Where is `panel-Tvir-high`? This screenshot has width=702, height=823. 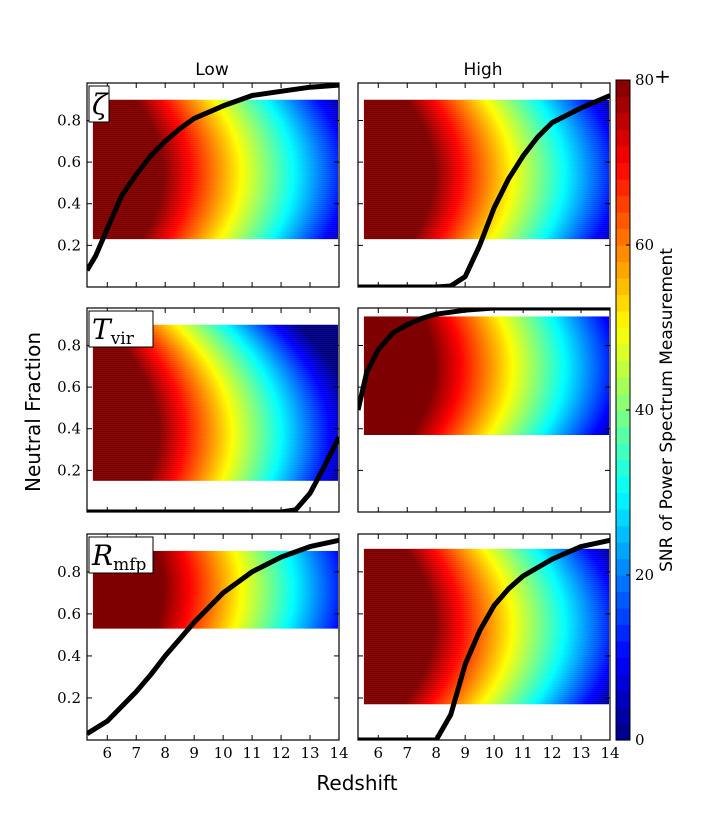 panel-Tvir-high is located at coordinates (484, 410).